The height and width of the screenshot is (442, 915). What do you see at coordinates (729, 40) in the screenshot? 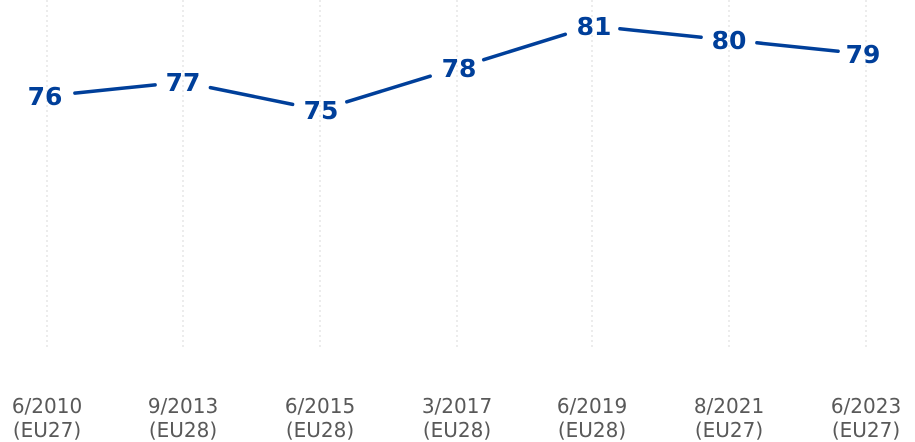
I see `data-label: 80` at bounding box center [729, 40].